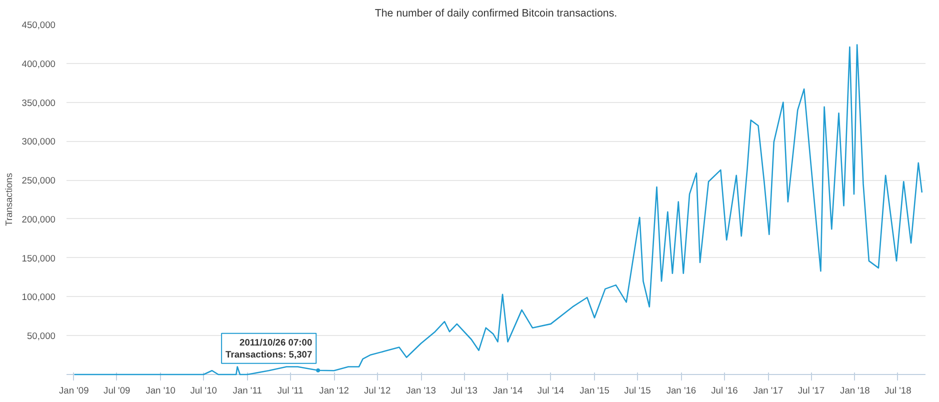 The height and width of the screenshot is (402, 939). What do you see at coordinates (550, 391) in the screenshot?
I see `x-tick-label: Jul '14` at bounding box center [550, 391].